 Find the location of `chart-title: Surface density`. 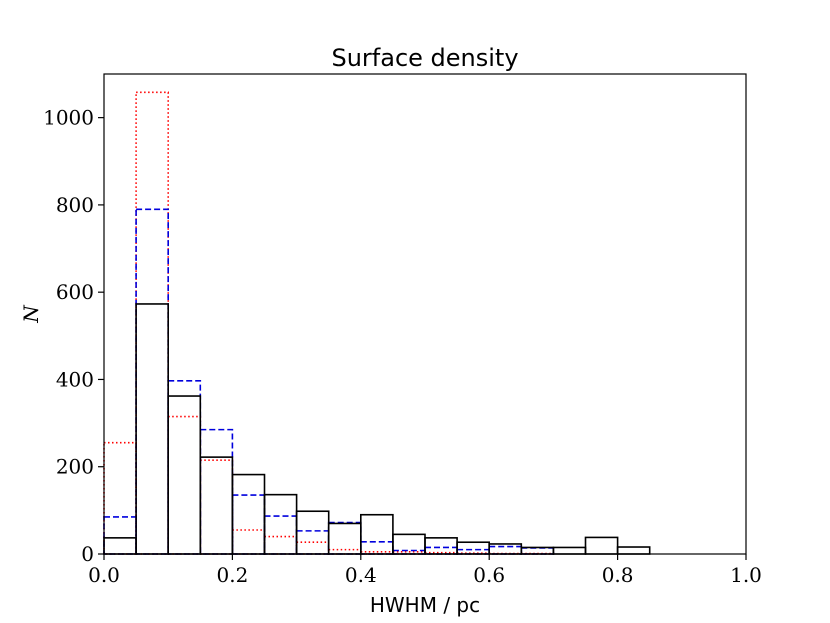

chart-title: Surface density is located at coordinates (424, 58).